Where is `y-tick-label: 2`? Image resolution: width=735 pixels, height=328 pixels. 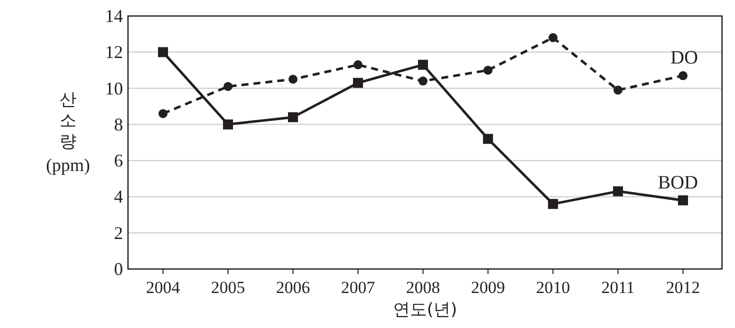 y-tick-label: 2 is located at coordinates (118, 232).